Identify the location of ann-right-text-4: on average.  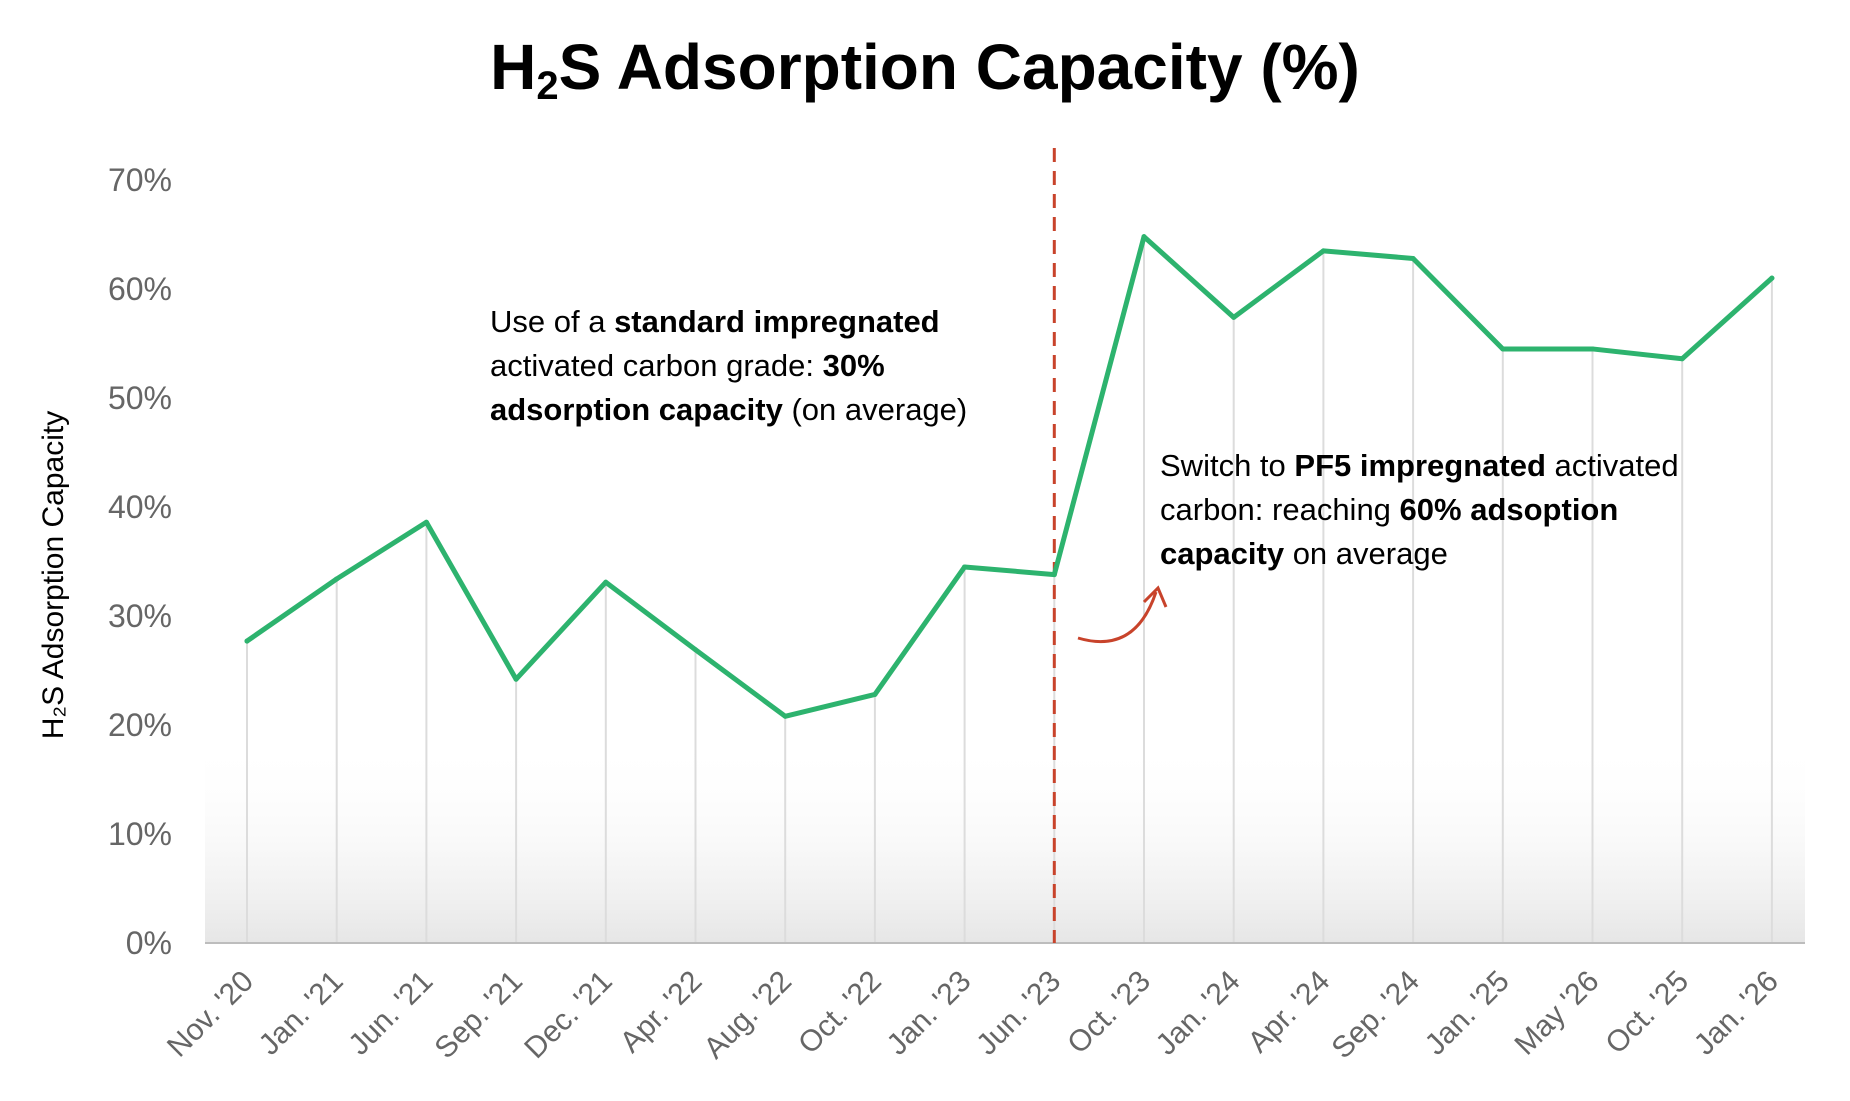
(1366, 553).